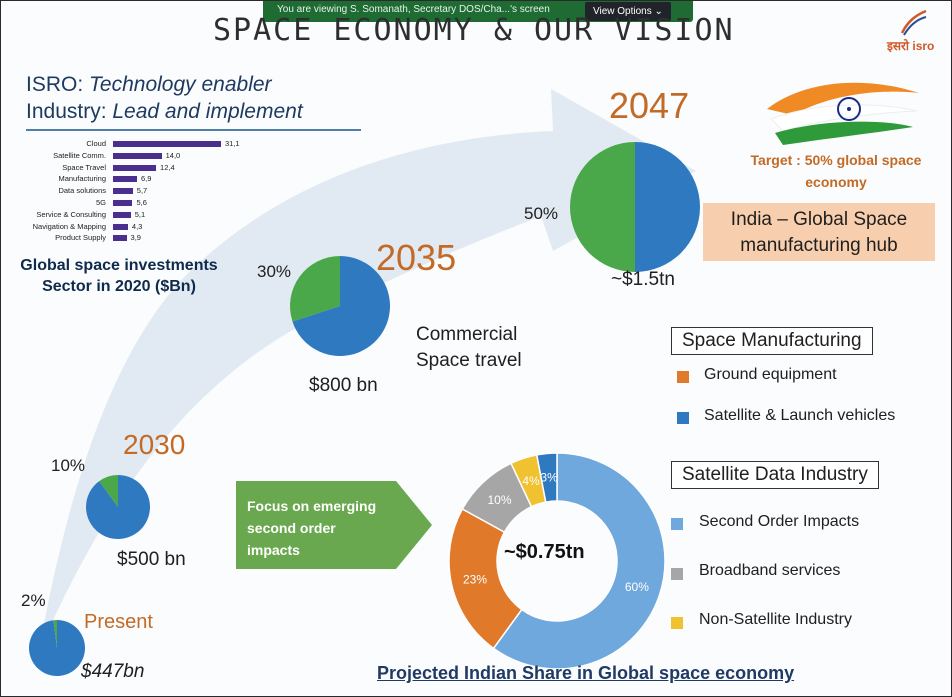  I want to click on isro-logo-text: इसरो isro, so click(911, 46).